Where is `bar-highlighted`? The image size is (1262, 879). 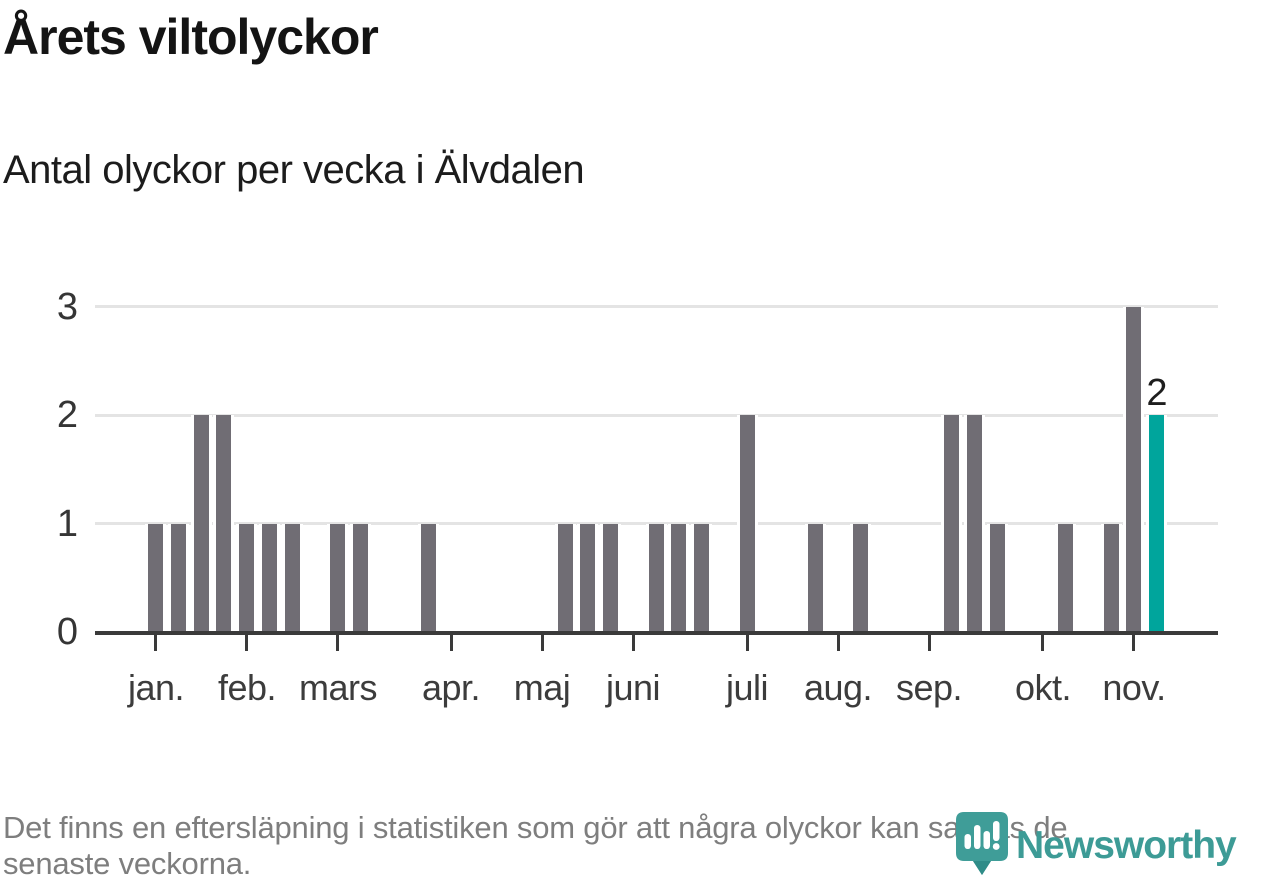
bar-highlighted is located at coordinates (1156, 523).